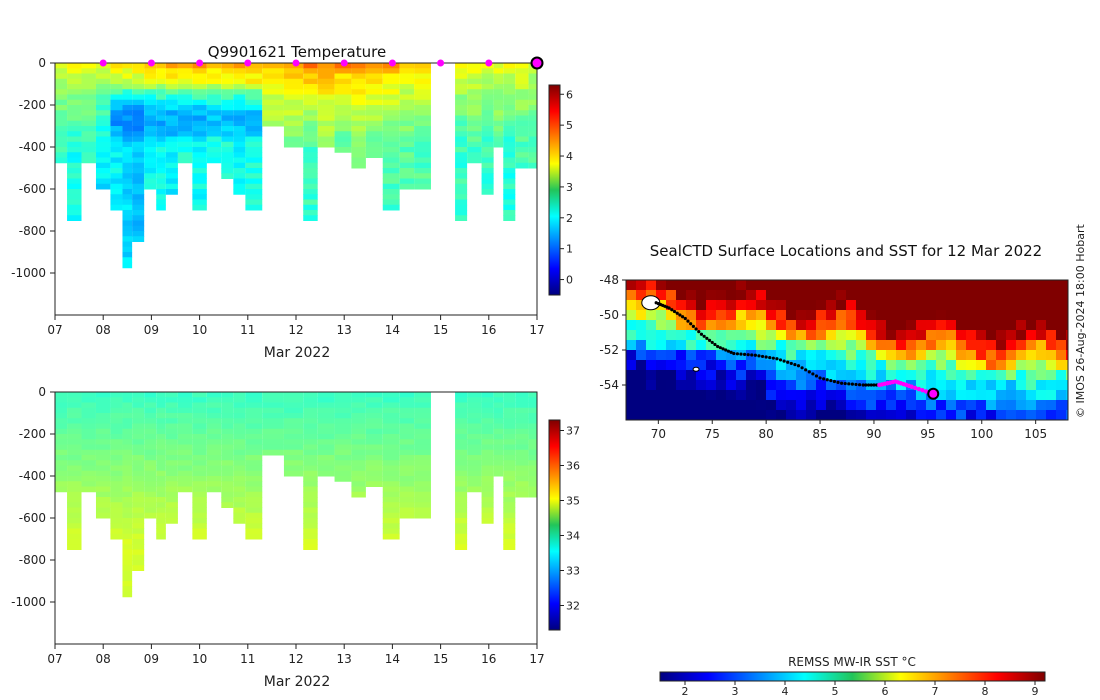 Image resolution: width=1100 pixels, height=700 pixels. What do you see at coordinates (296, 326) in the screenshot?
I see `temperature-x-ticks: 07 08 09 10 11 12 13 14 15 16 17` at bounding box center [296, 326].